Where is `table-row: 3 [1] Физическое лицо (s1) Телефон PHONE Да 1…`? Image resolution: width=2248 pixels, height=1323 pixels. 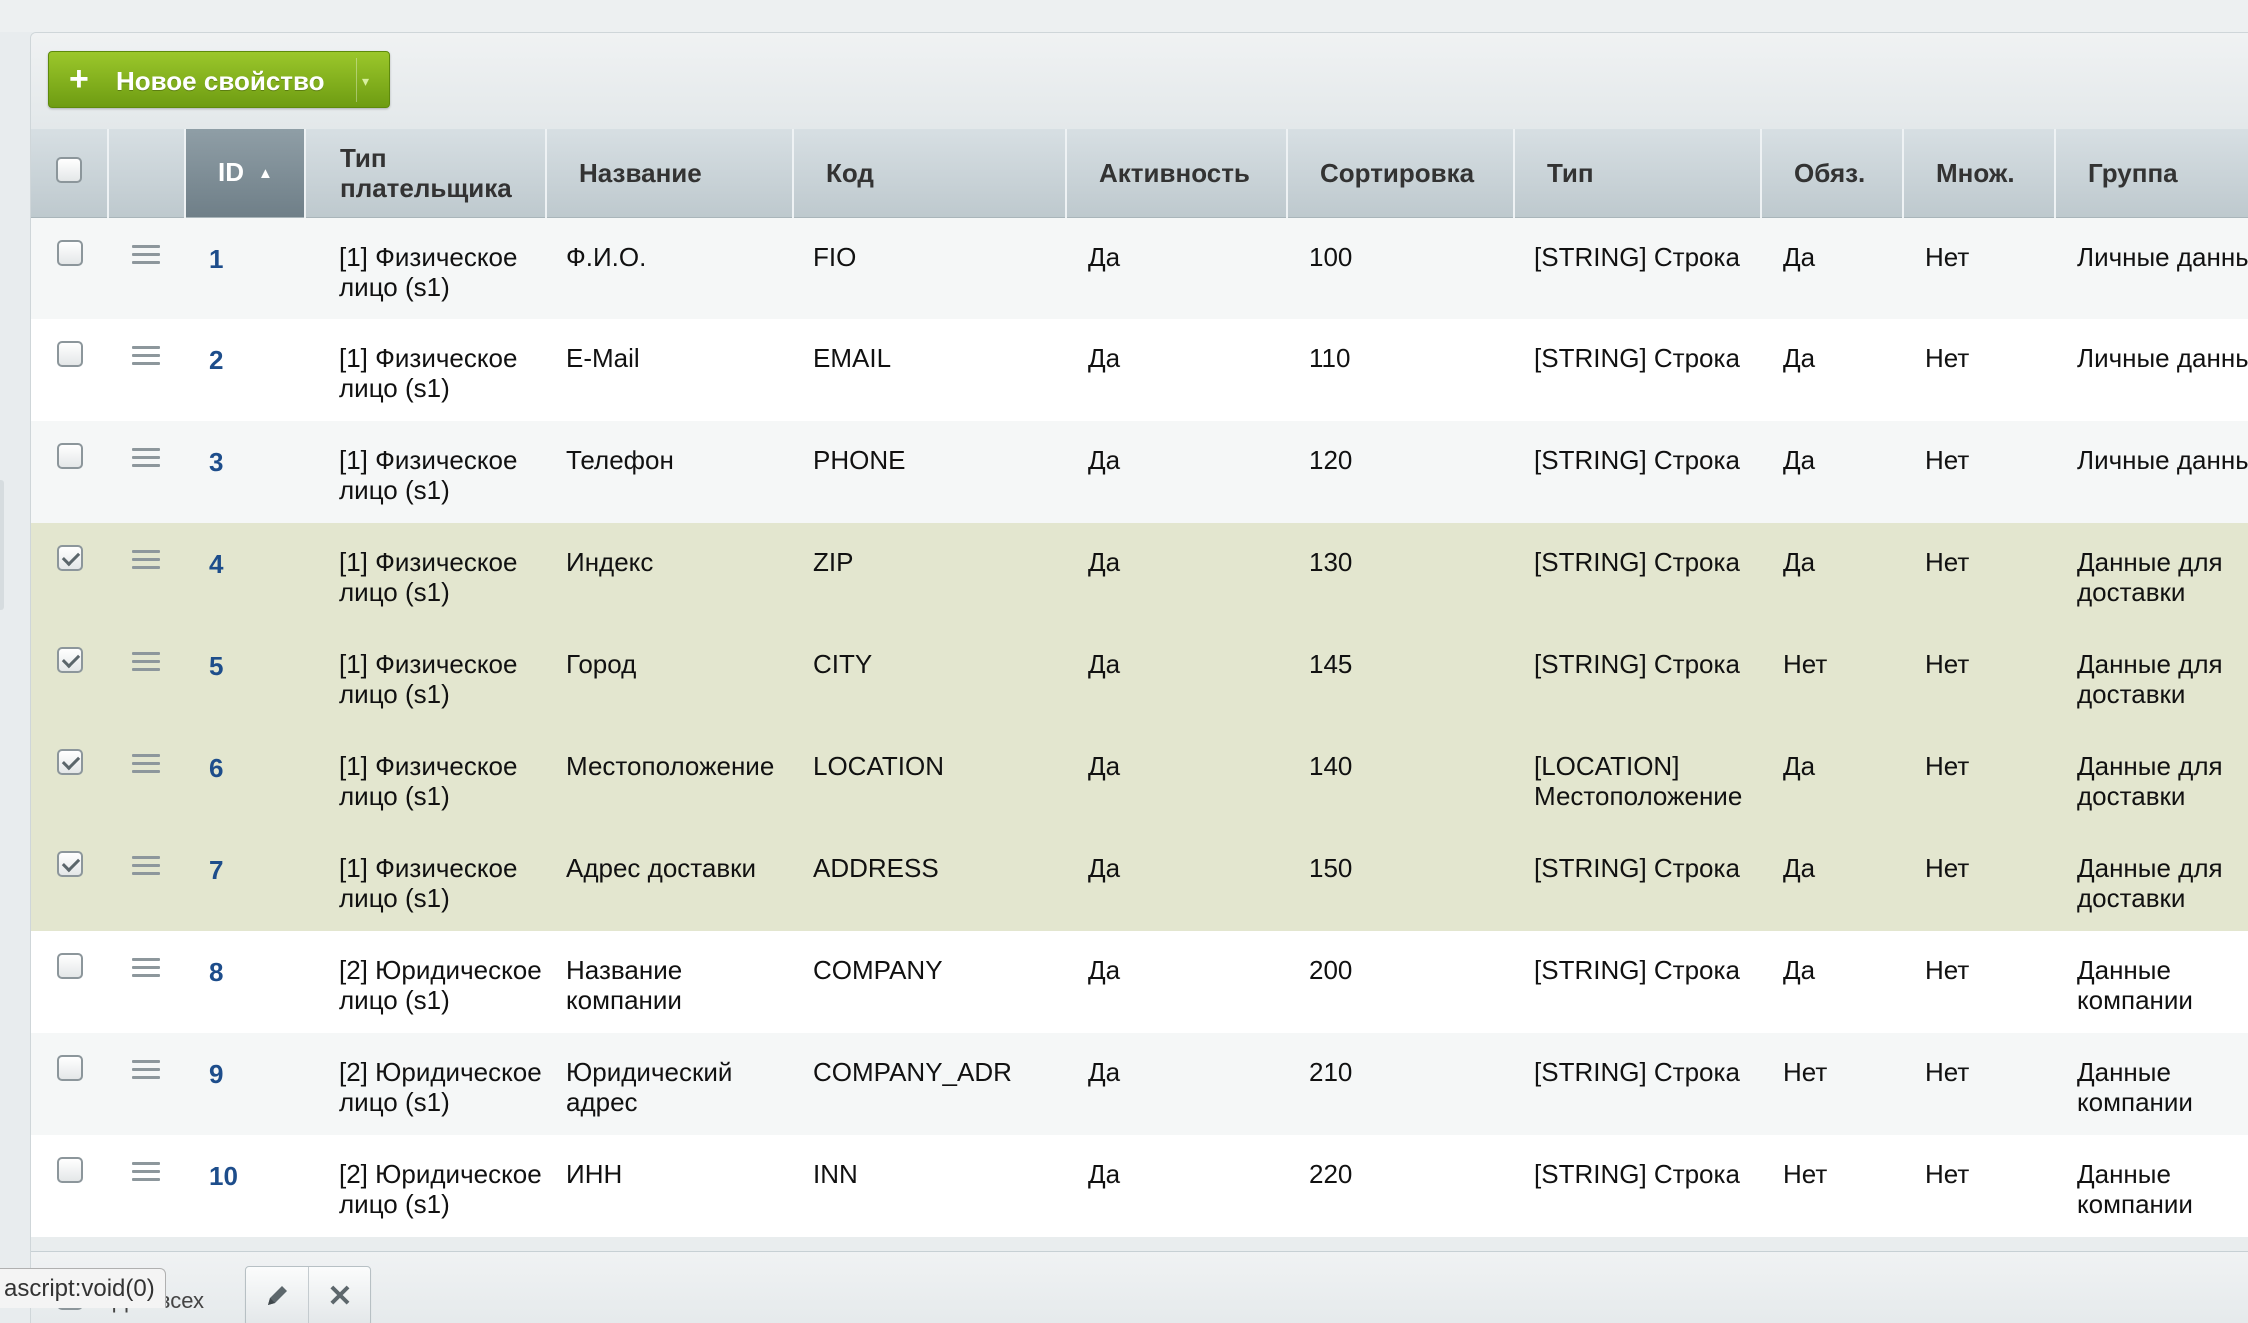 table-row: 3 [1] Физическое лицо (s1) Телефон PHONE Да 1… is located at coordinates (1139, 472).